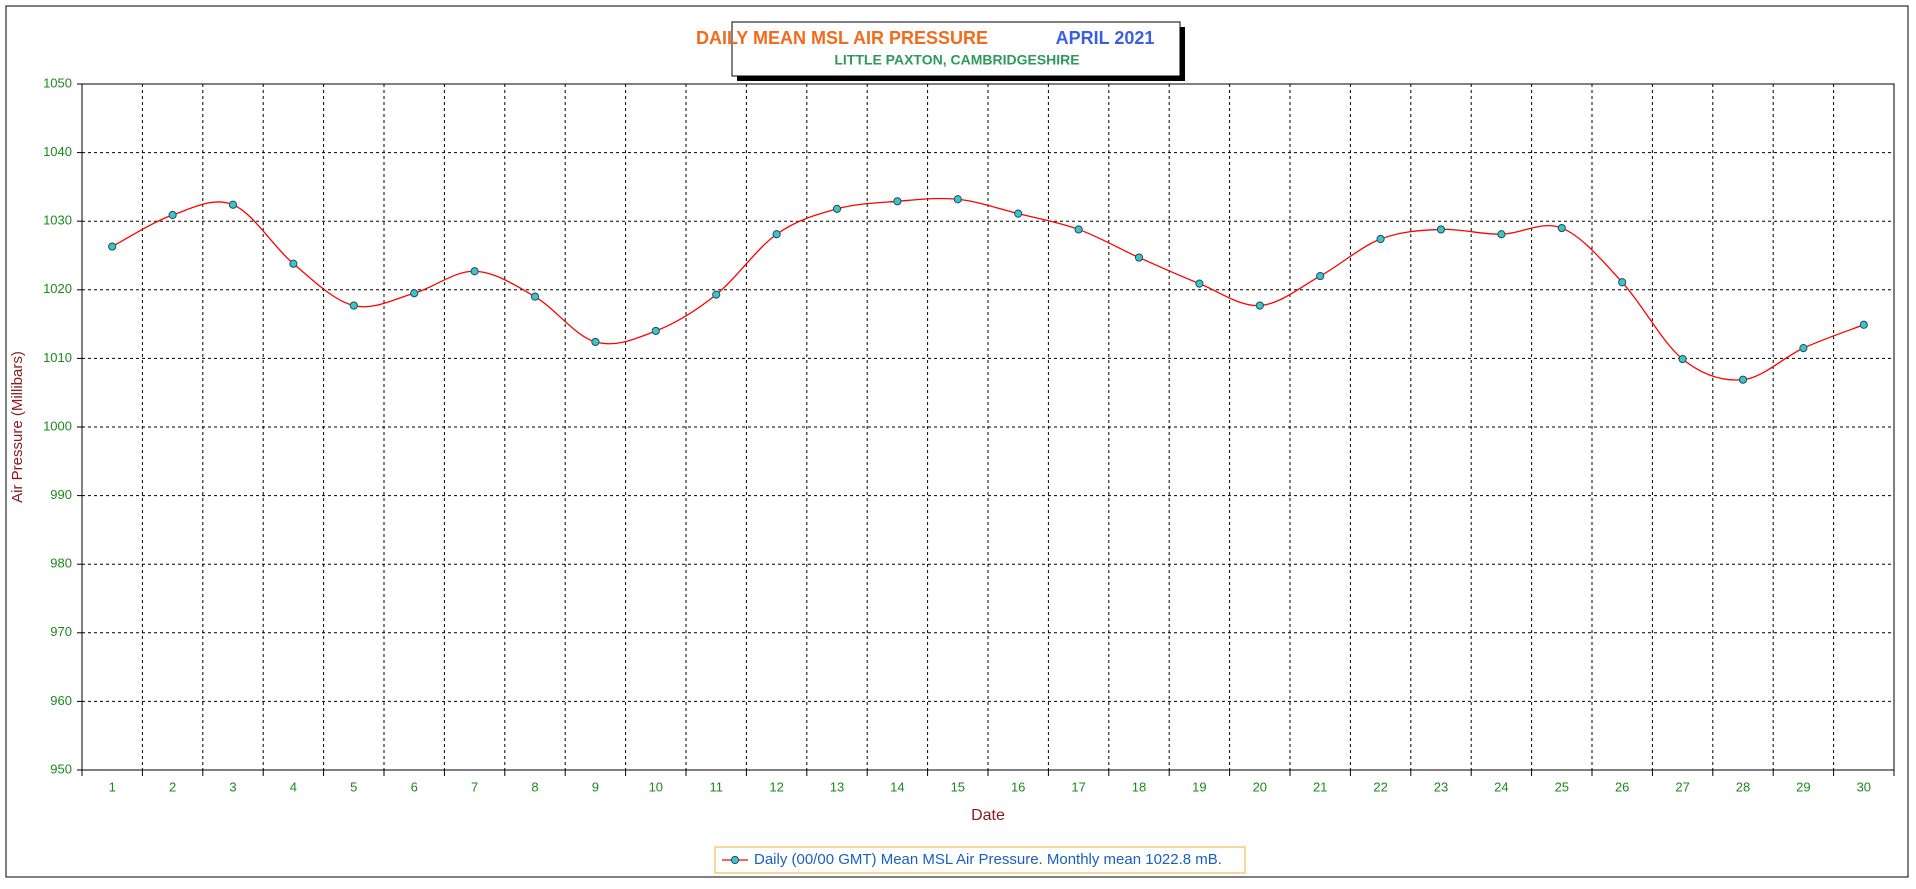  I want to click on y-tick-label: 980, so click(61, 563).